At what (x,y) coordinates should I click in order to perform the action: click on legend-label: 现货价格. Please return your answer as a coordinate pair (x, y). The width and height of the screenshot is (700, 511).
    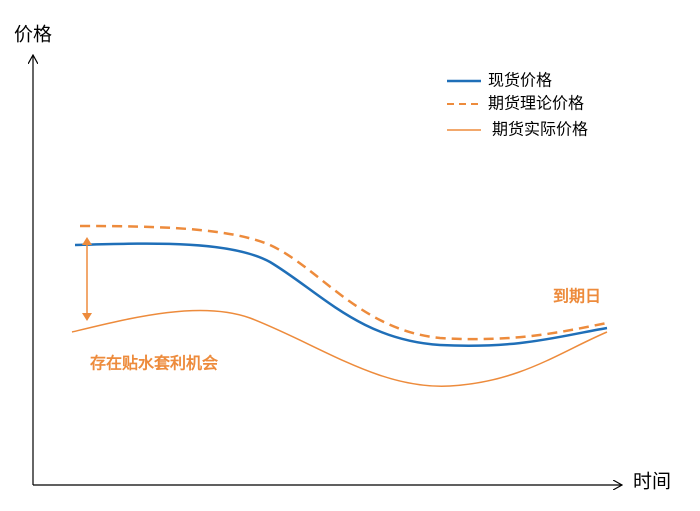
    Looking at the image, I should click on (520, 80).